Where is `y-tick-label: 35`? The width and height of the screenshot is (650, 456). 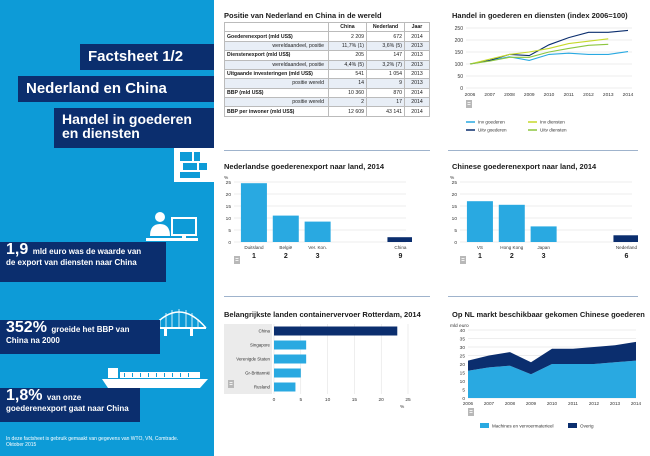 y-tick-label: 35 is located at coordinates (463, 339).